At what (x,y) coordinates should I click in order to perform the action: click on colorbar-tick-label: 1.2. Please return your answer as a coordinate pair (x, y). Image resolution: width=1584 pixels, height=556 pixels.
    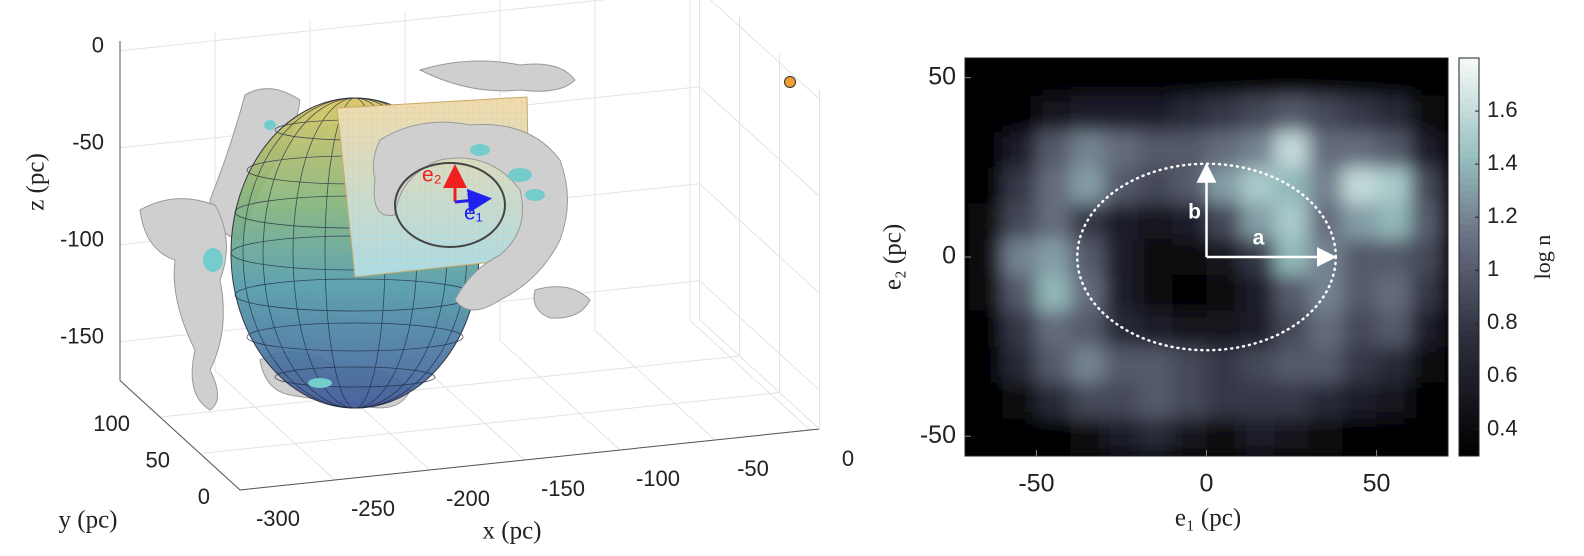
    Looking at the image, I should click on (1502, 215).